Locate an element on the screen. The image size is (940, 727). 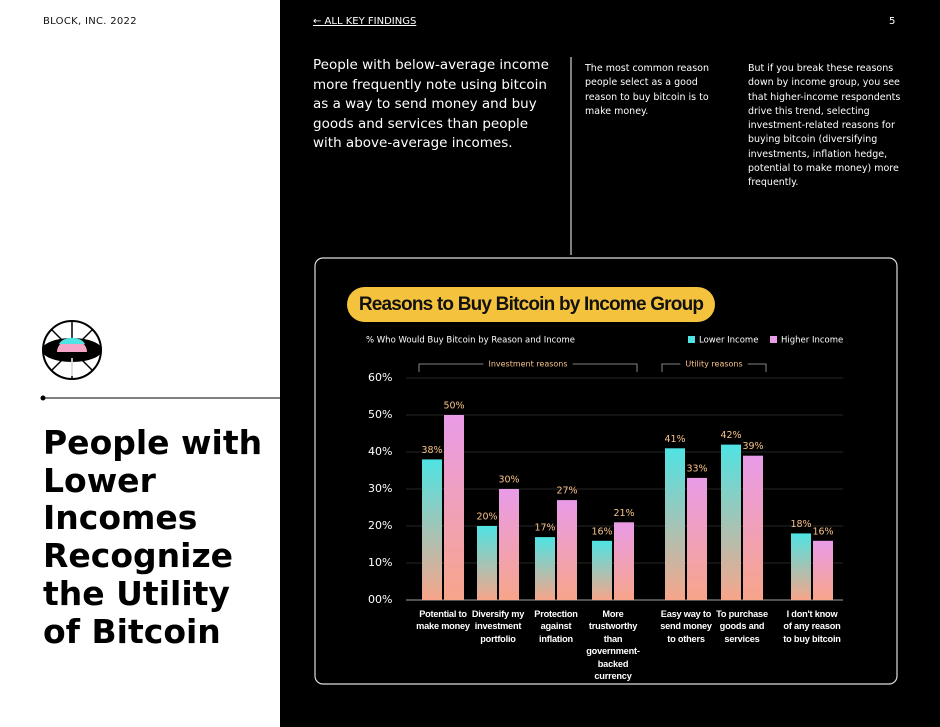
x-tick-label: To purchase goods and services is located at coordinates (742, 626).